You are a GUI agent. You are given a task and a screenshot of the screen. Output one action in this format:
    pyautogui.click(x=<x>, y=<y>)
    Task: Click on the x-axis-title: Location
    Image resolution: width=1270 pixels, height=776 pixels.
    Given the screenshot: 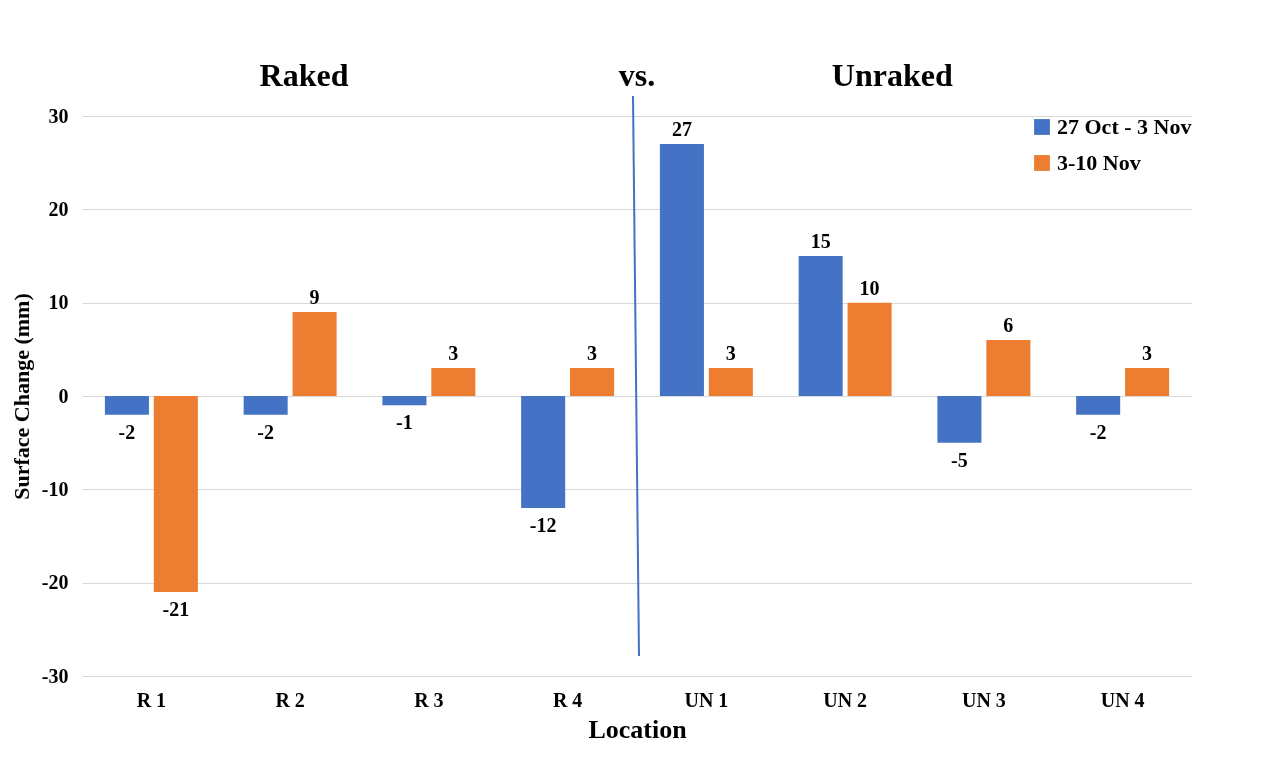 What is the action you would take?
    pyautogui.click(x=638, y=729)
    